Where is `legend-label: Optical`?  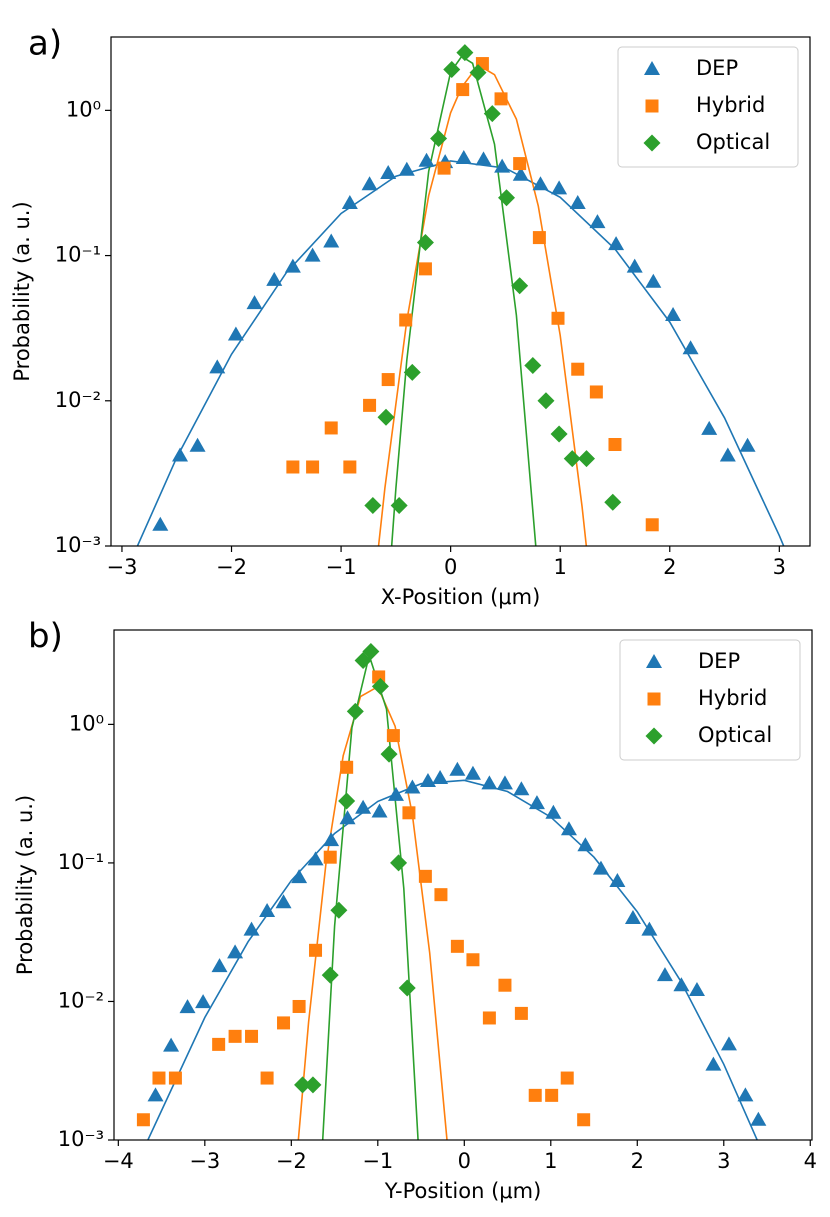 legend-label: Optical is located at coordinates (735, 735).